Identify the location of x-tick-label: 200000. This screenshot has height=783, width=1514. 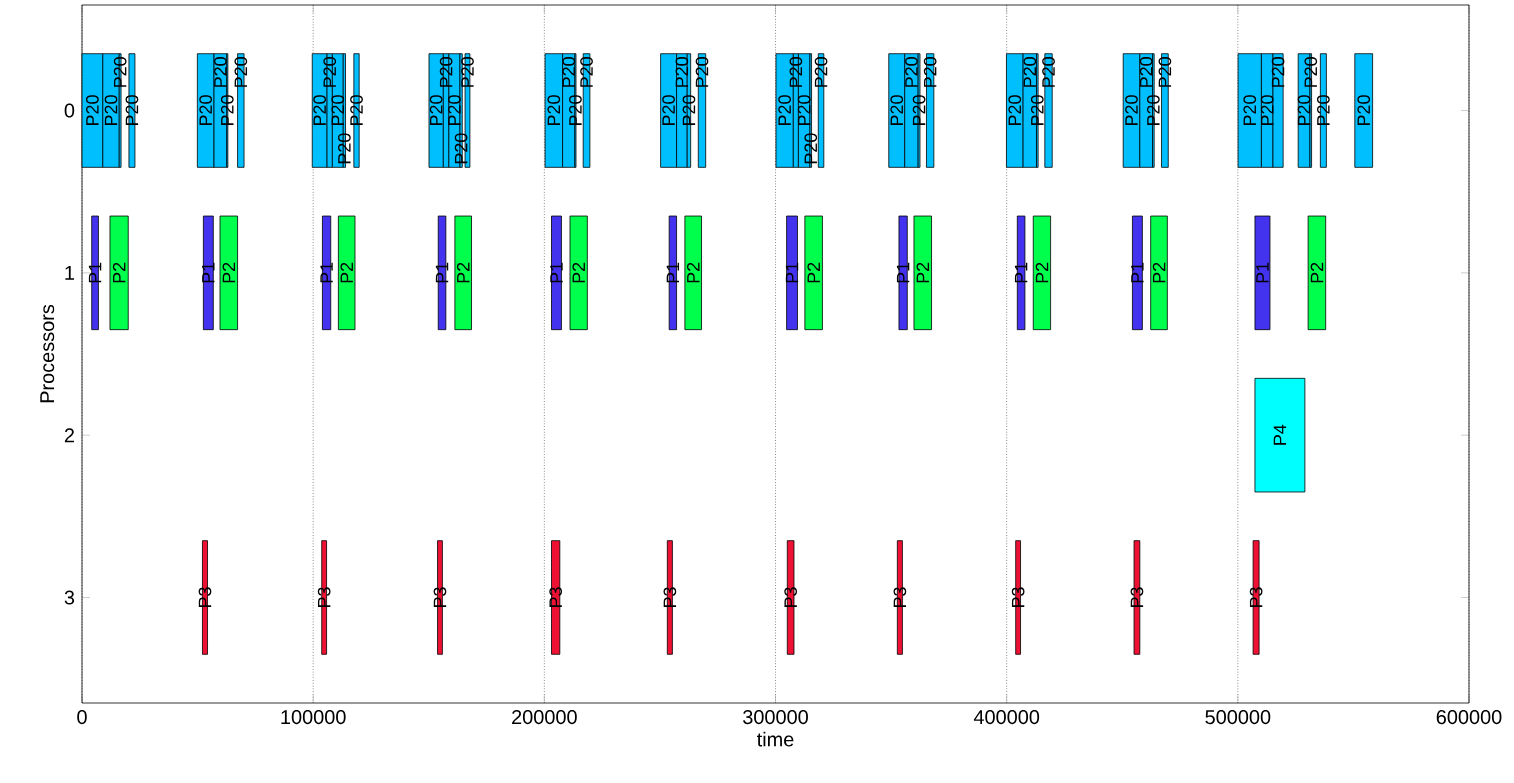
(544, 717).